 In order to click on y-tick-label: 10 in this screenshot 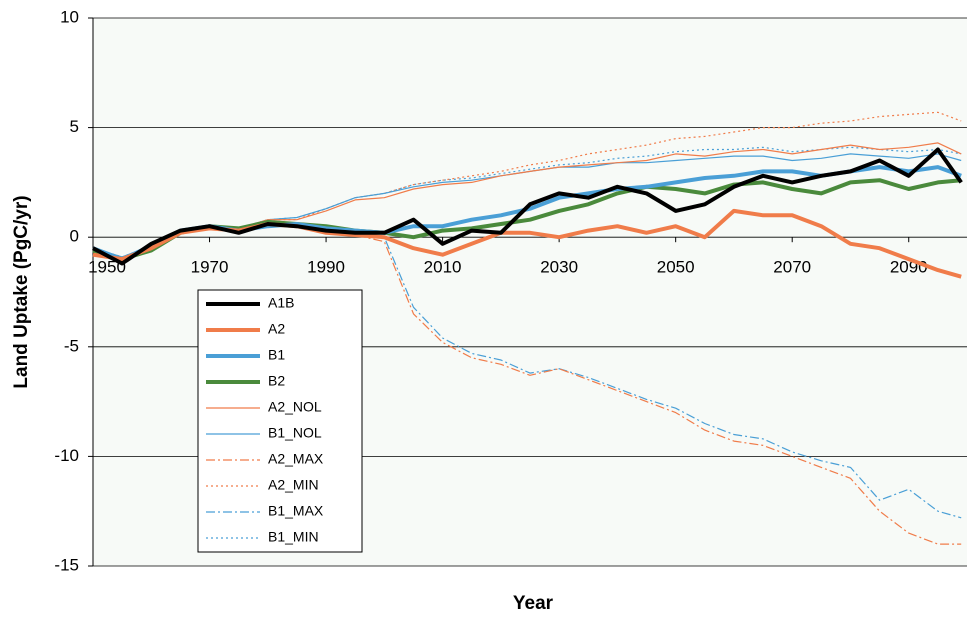, I will do `click(69, 16)`.